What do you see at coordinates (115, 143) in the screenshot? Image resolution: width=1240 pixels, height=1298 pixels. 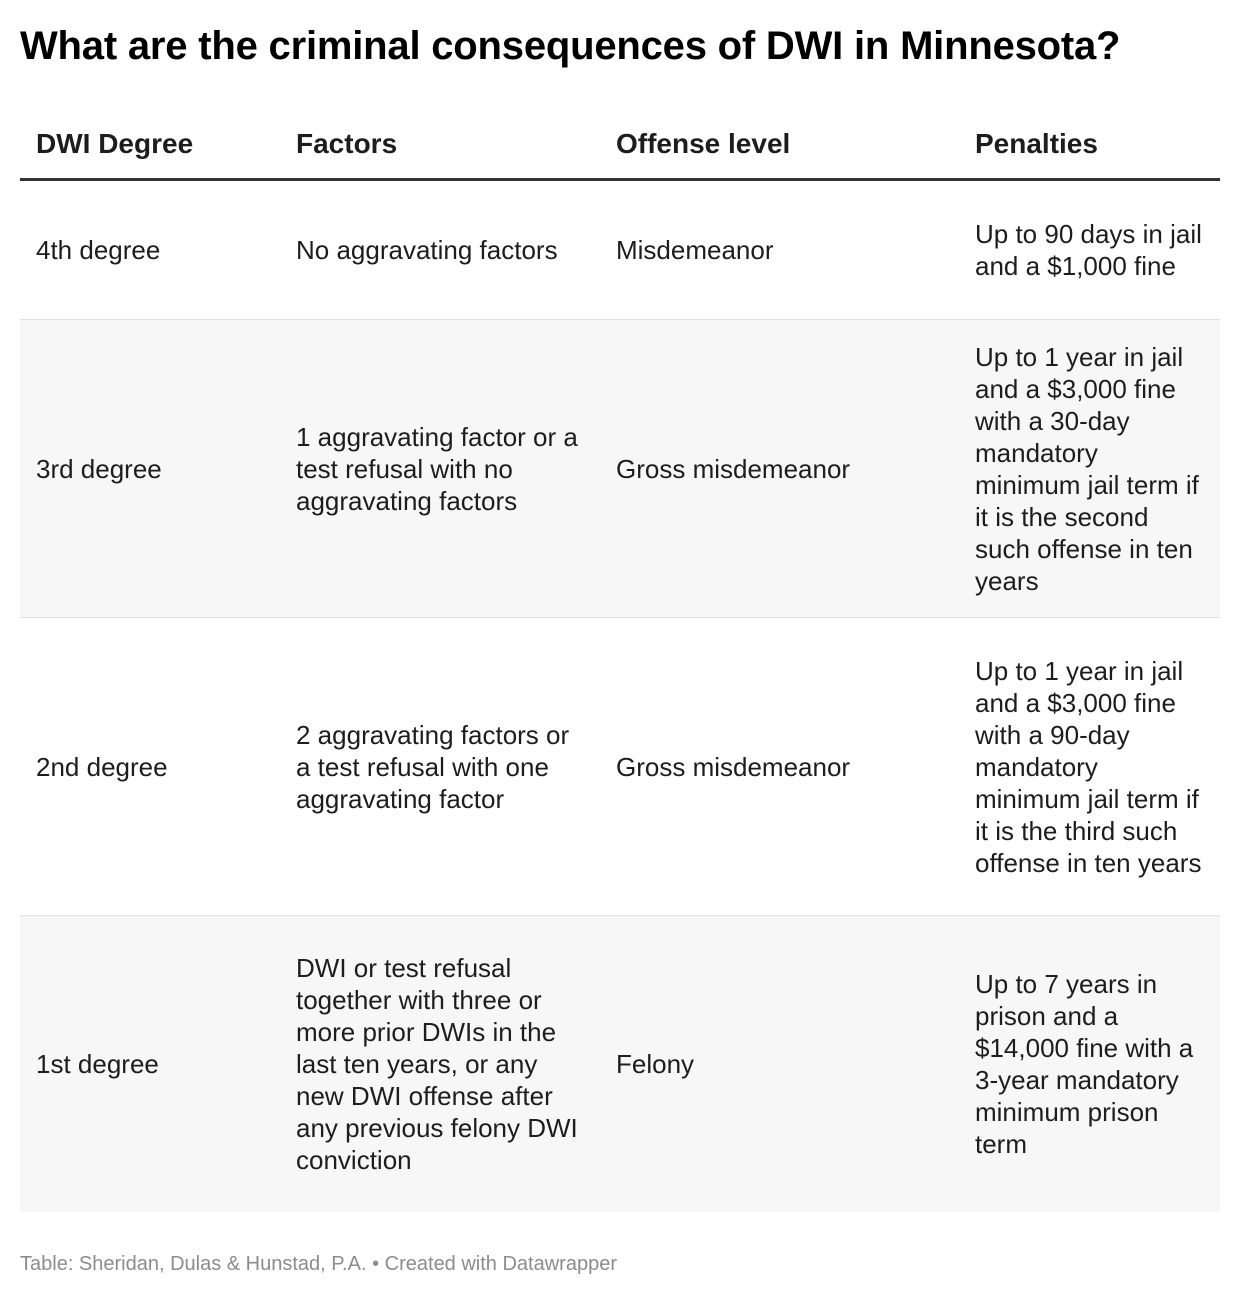 I see `column-header-dwi-degree: DWI Degree` at bounding box center [115, 143].